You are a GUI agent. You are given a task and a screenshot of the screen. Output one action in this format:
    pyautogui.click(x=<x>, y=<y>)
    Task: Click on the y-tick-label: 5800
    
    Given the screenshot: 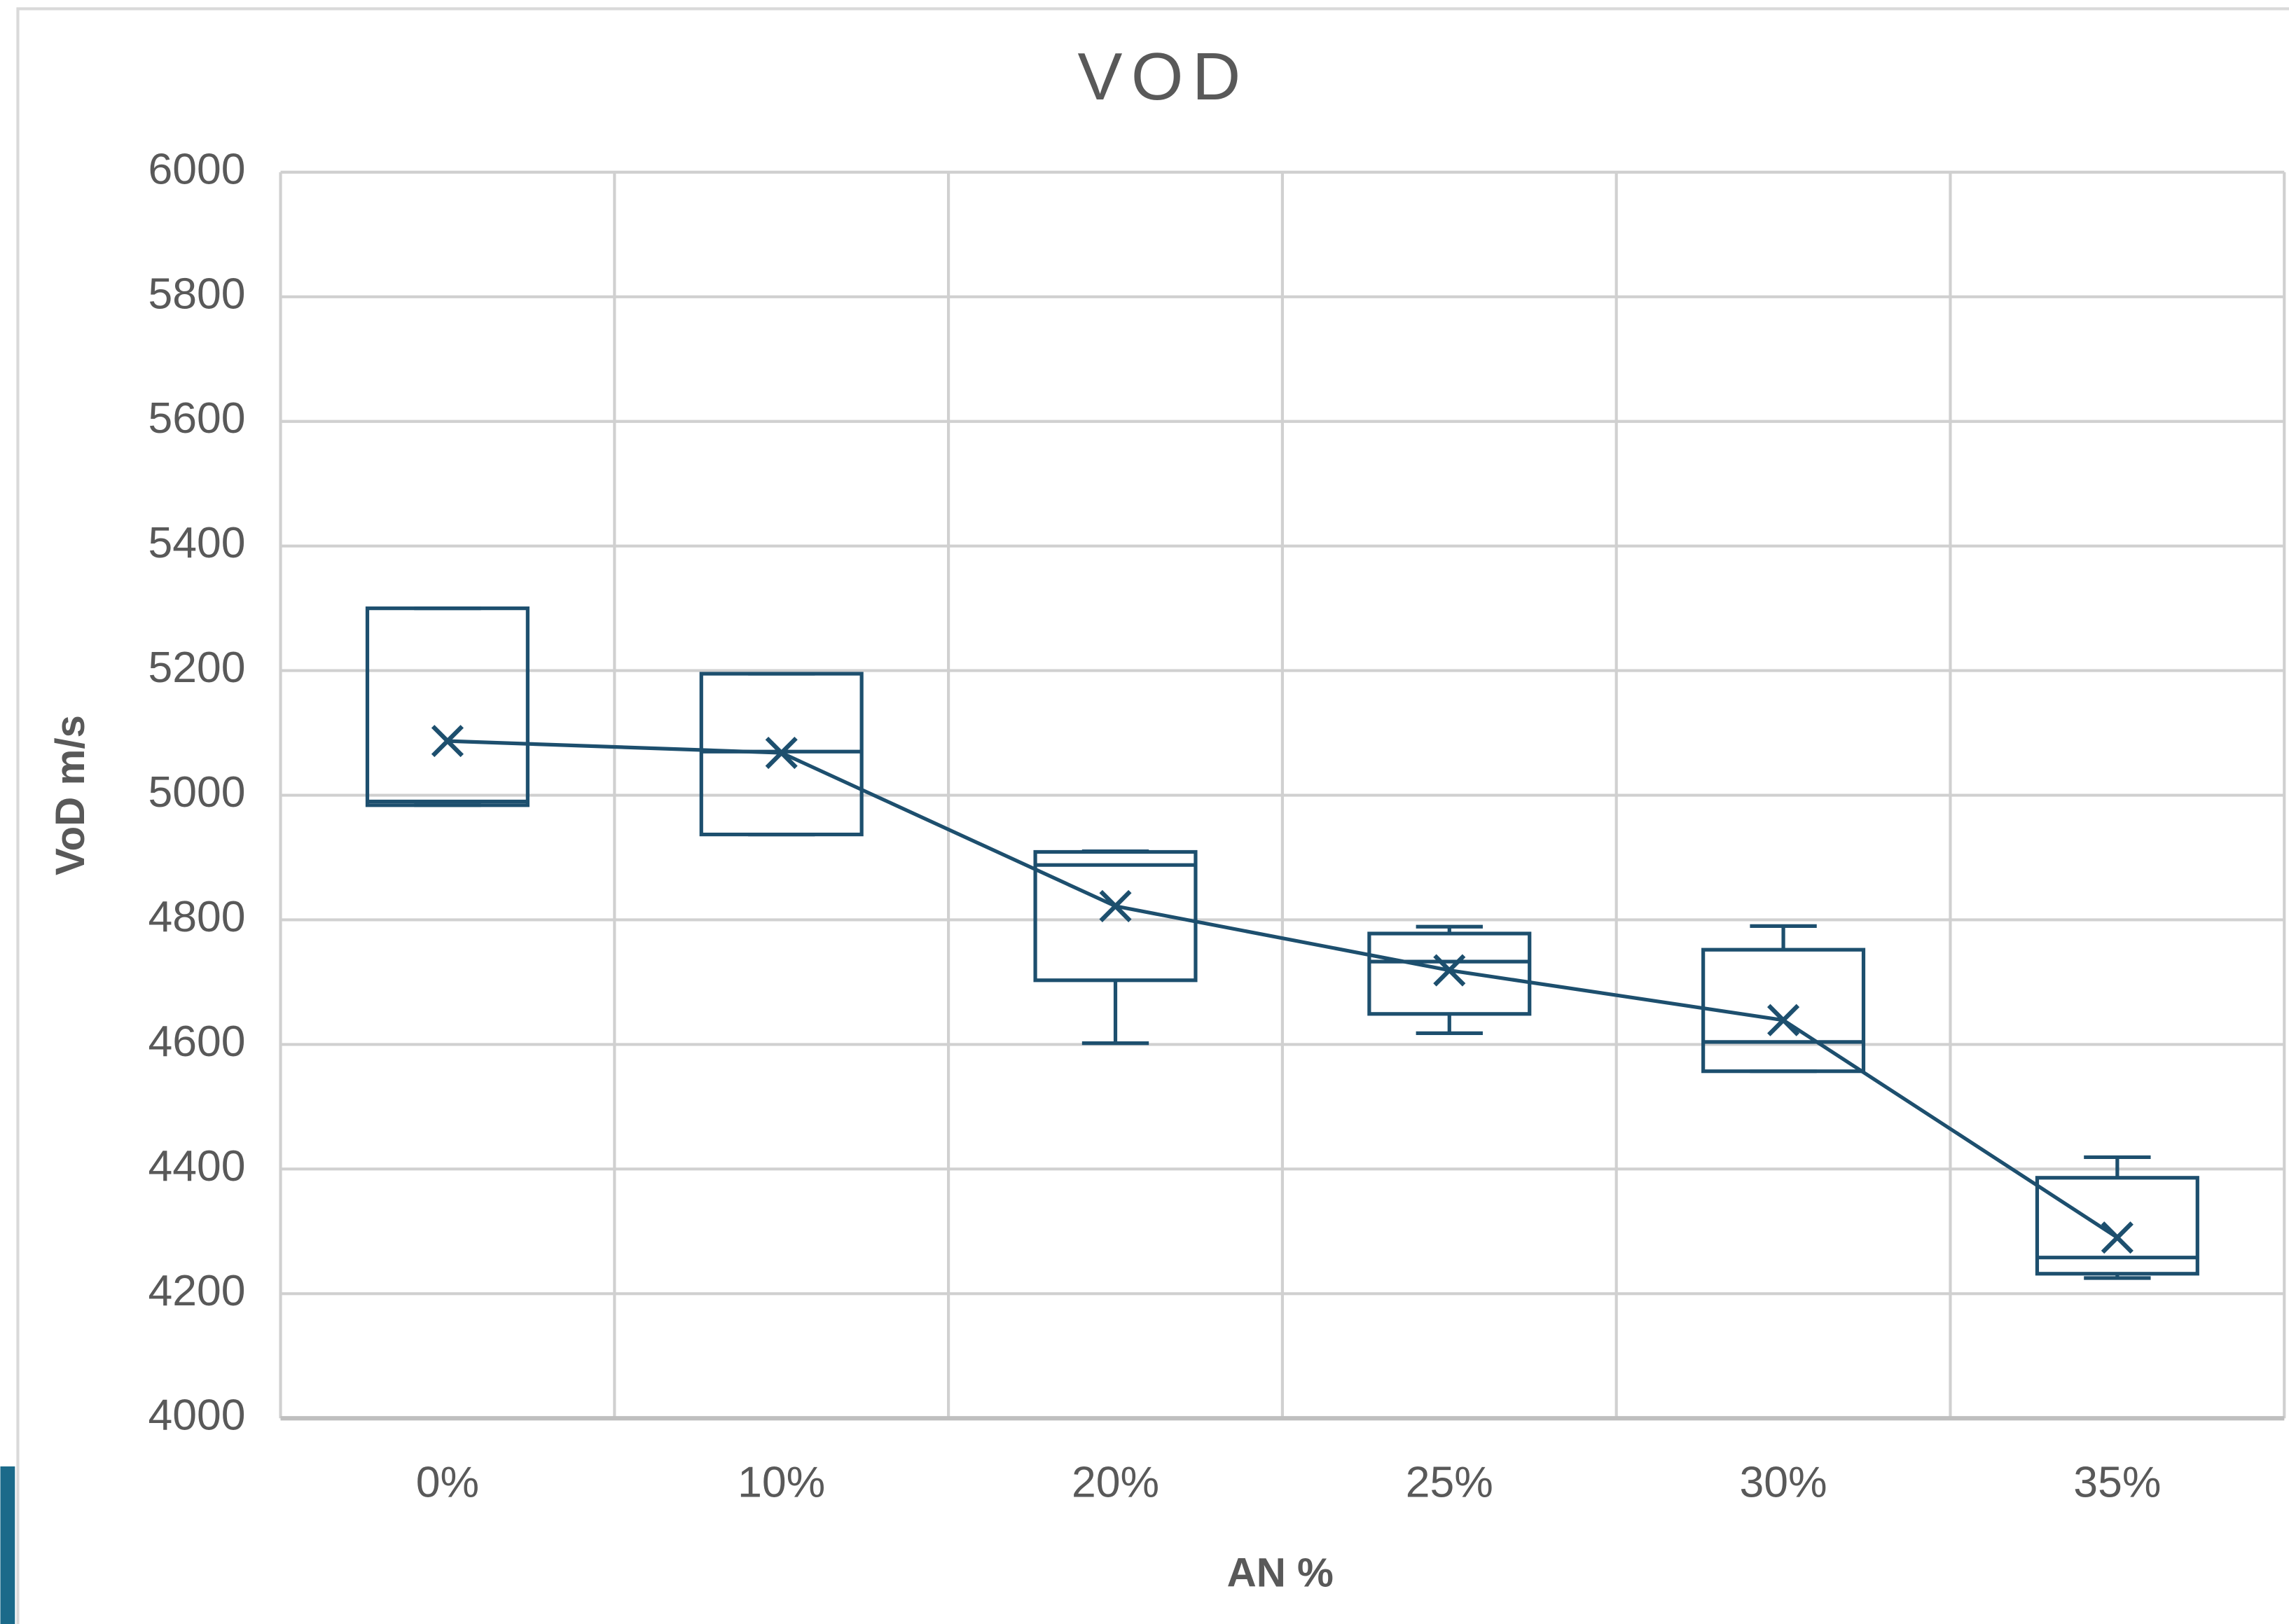 What is the action you would take?
    pyautogui.click(x=196, y=293)
    